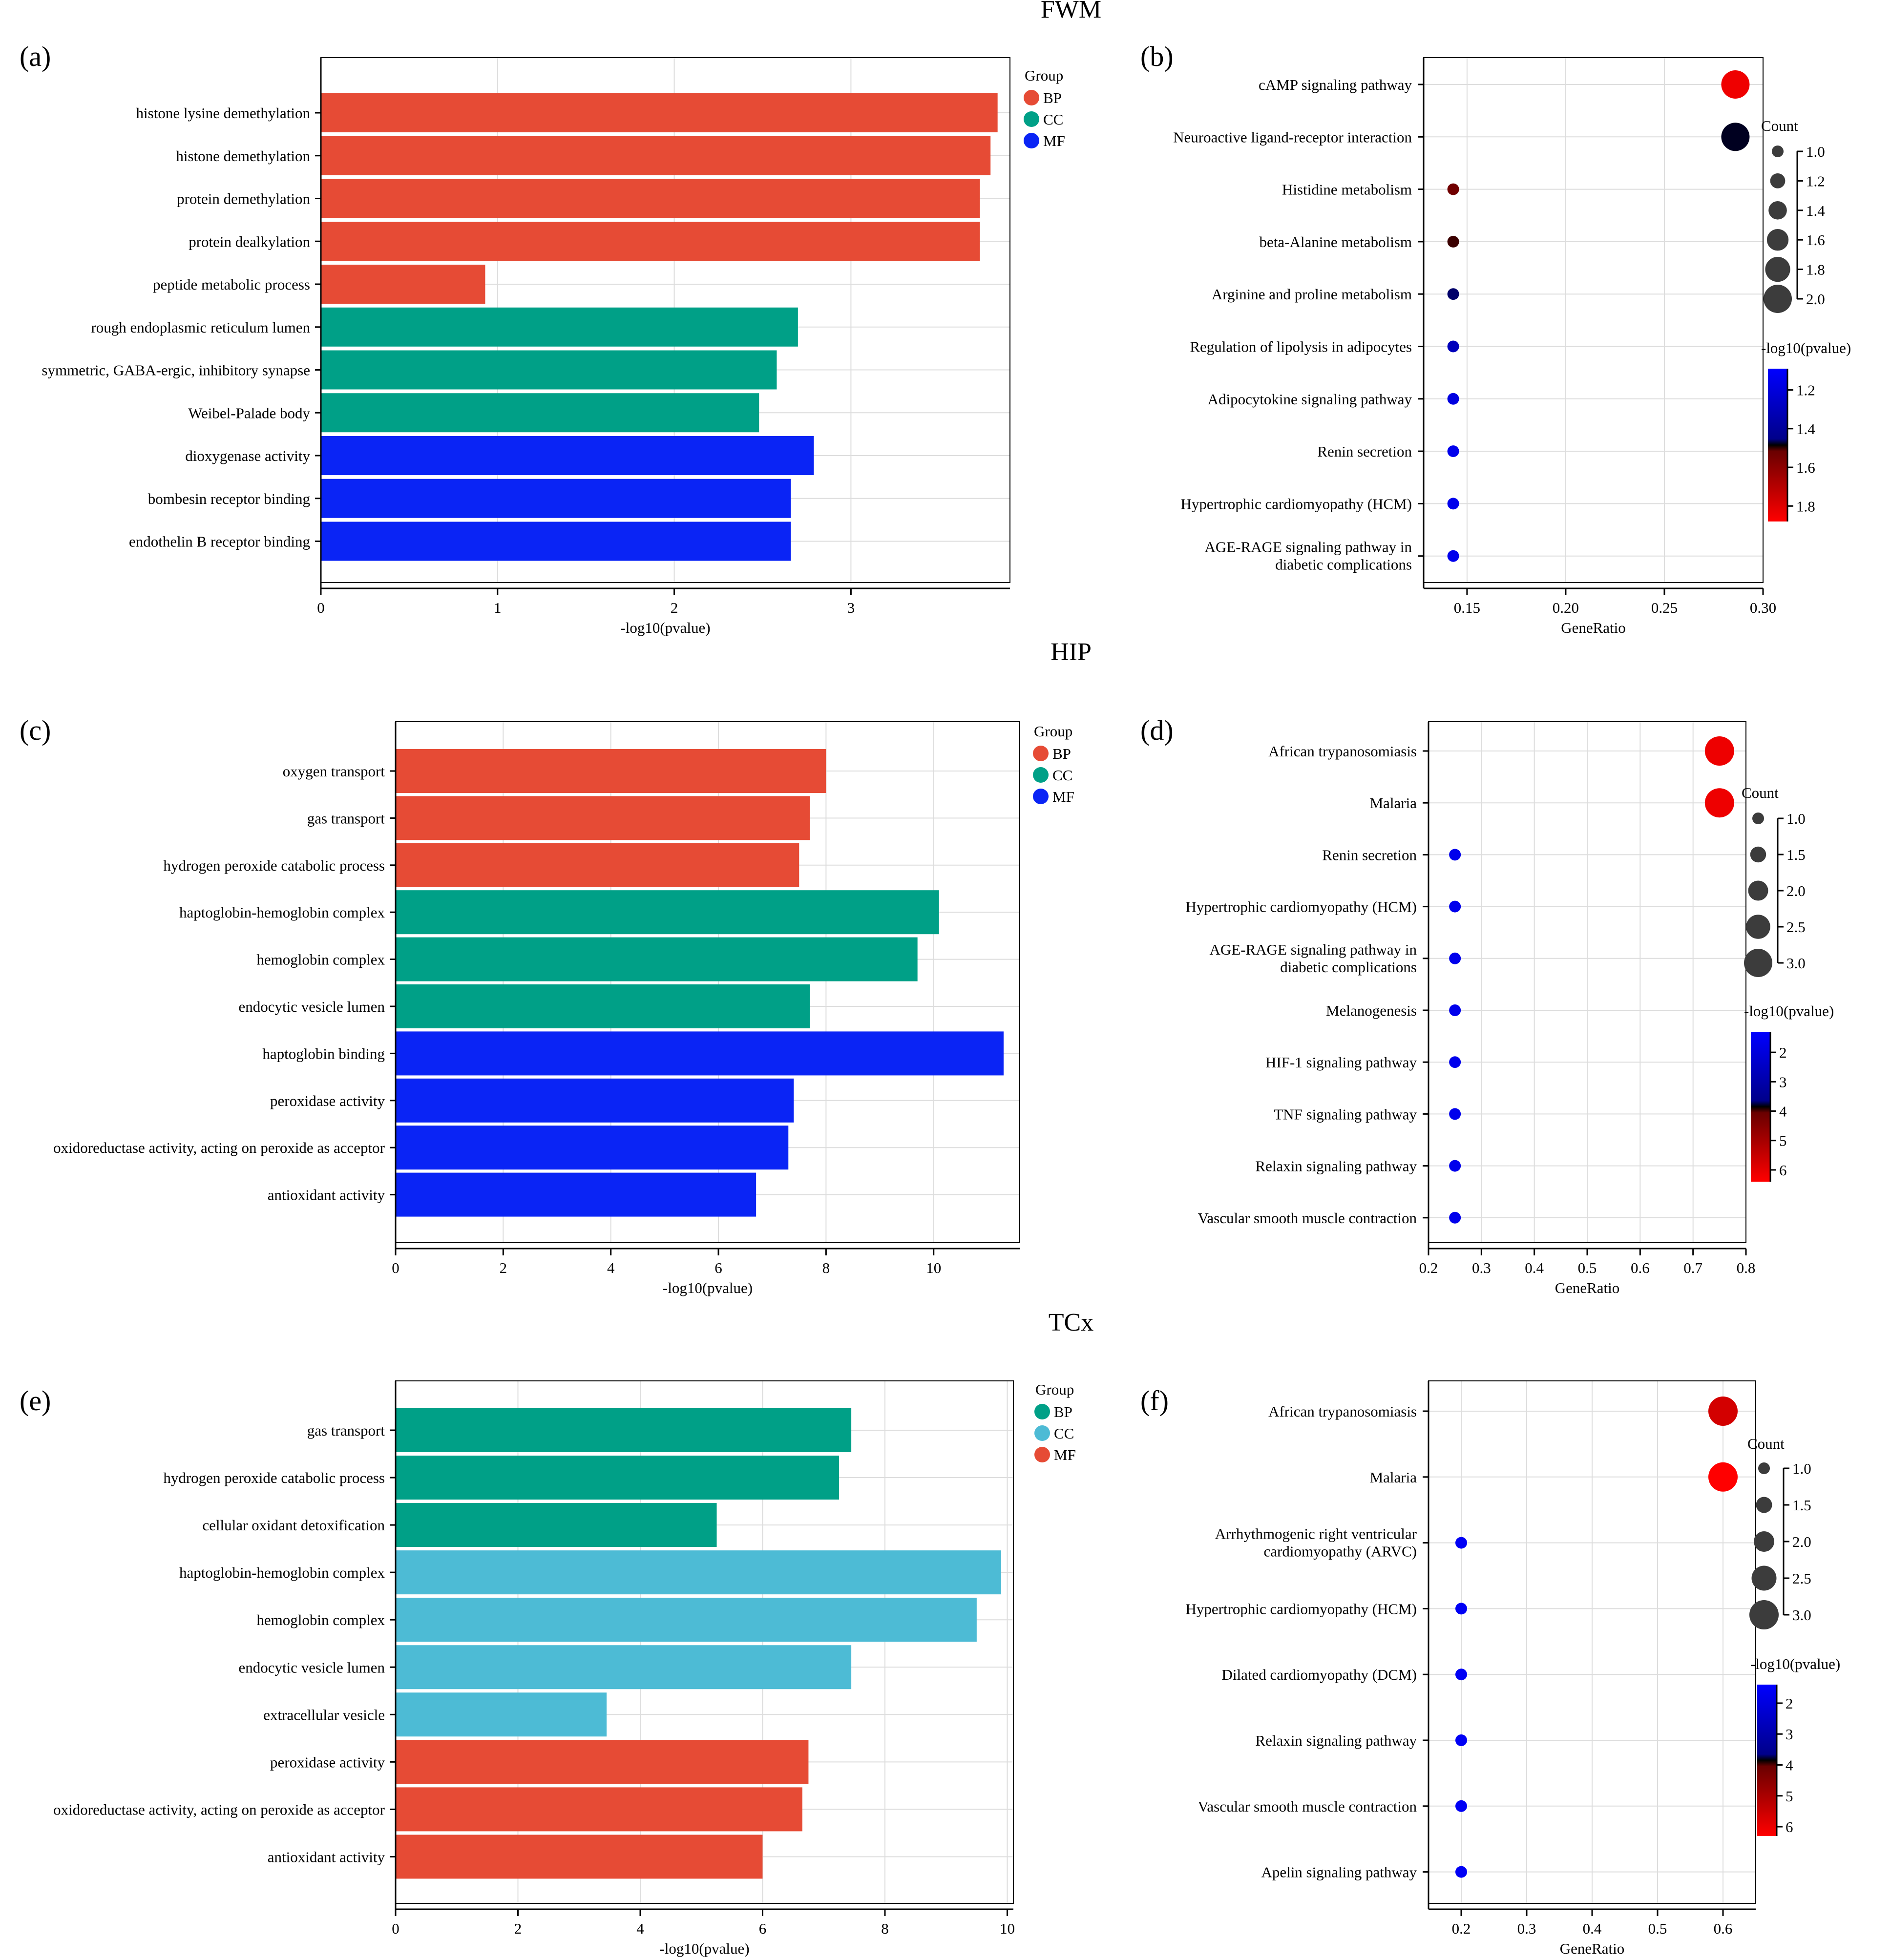 The image size is (1891, 1960). Describe the element at coordinates (1815, 151) in the screenshot. I see `size-legend-label: 1.0` at that location.